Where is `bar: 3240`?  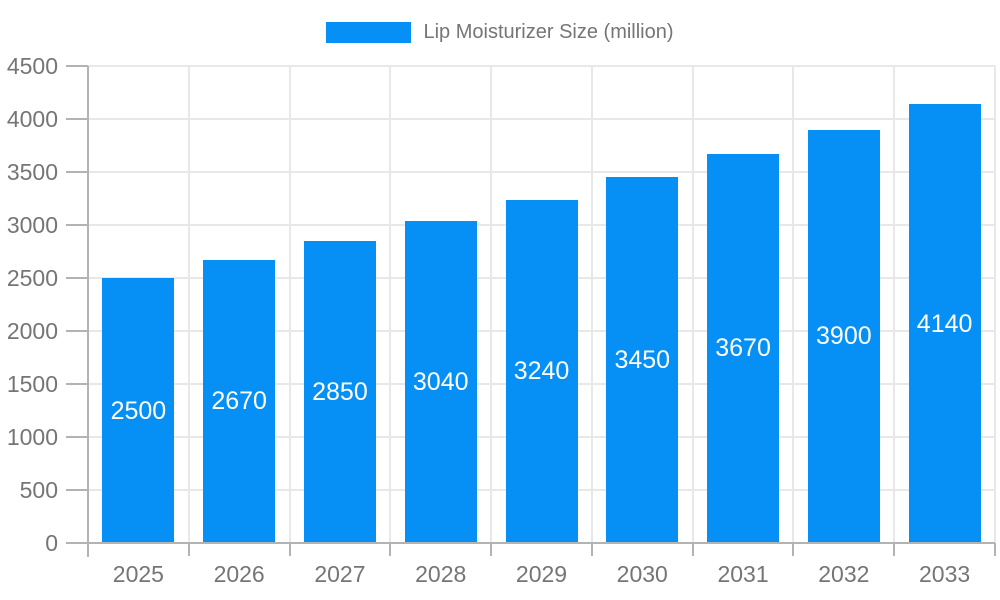
bar: 3240 is located at coordinates (541, 371).